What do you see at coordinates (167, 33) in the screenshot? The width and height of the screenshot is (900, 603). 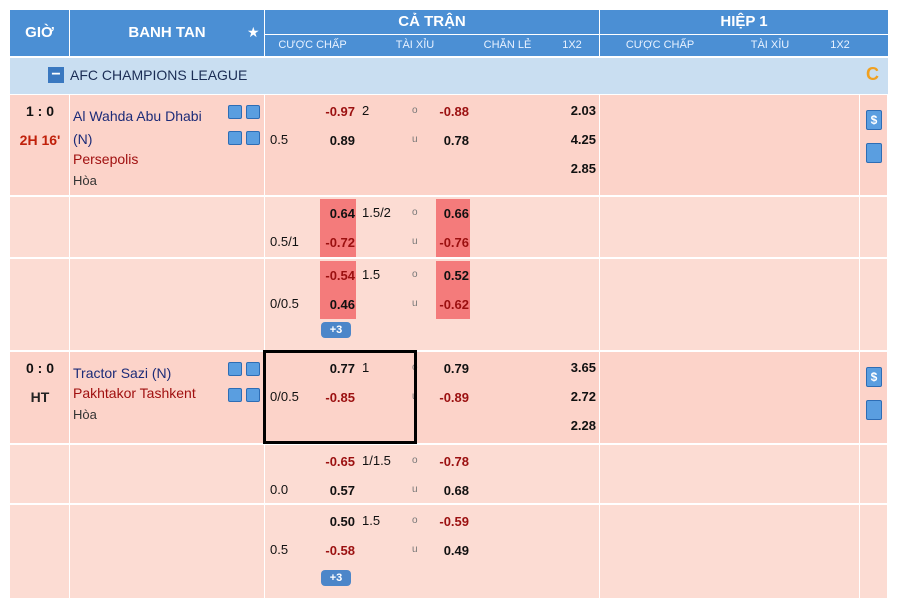 I see `header-match: BANH TAN` at bounding box center [167, 33].